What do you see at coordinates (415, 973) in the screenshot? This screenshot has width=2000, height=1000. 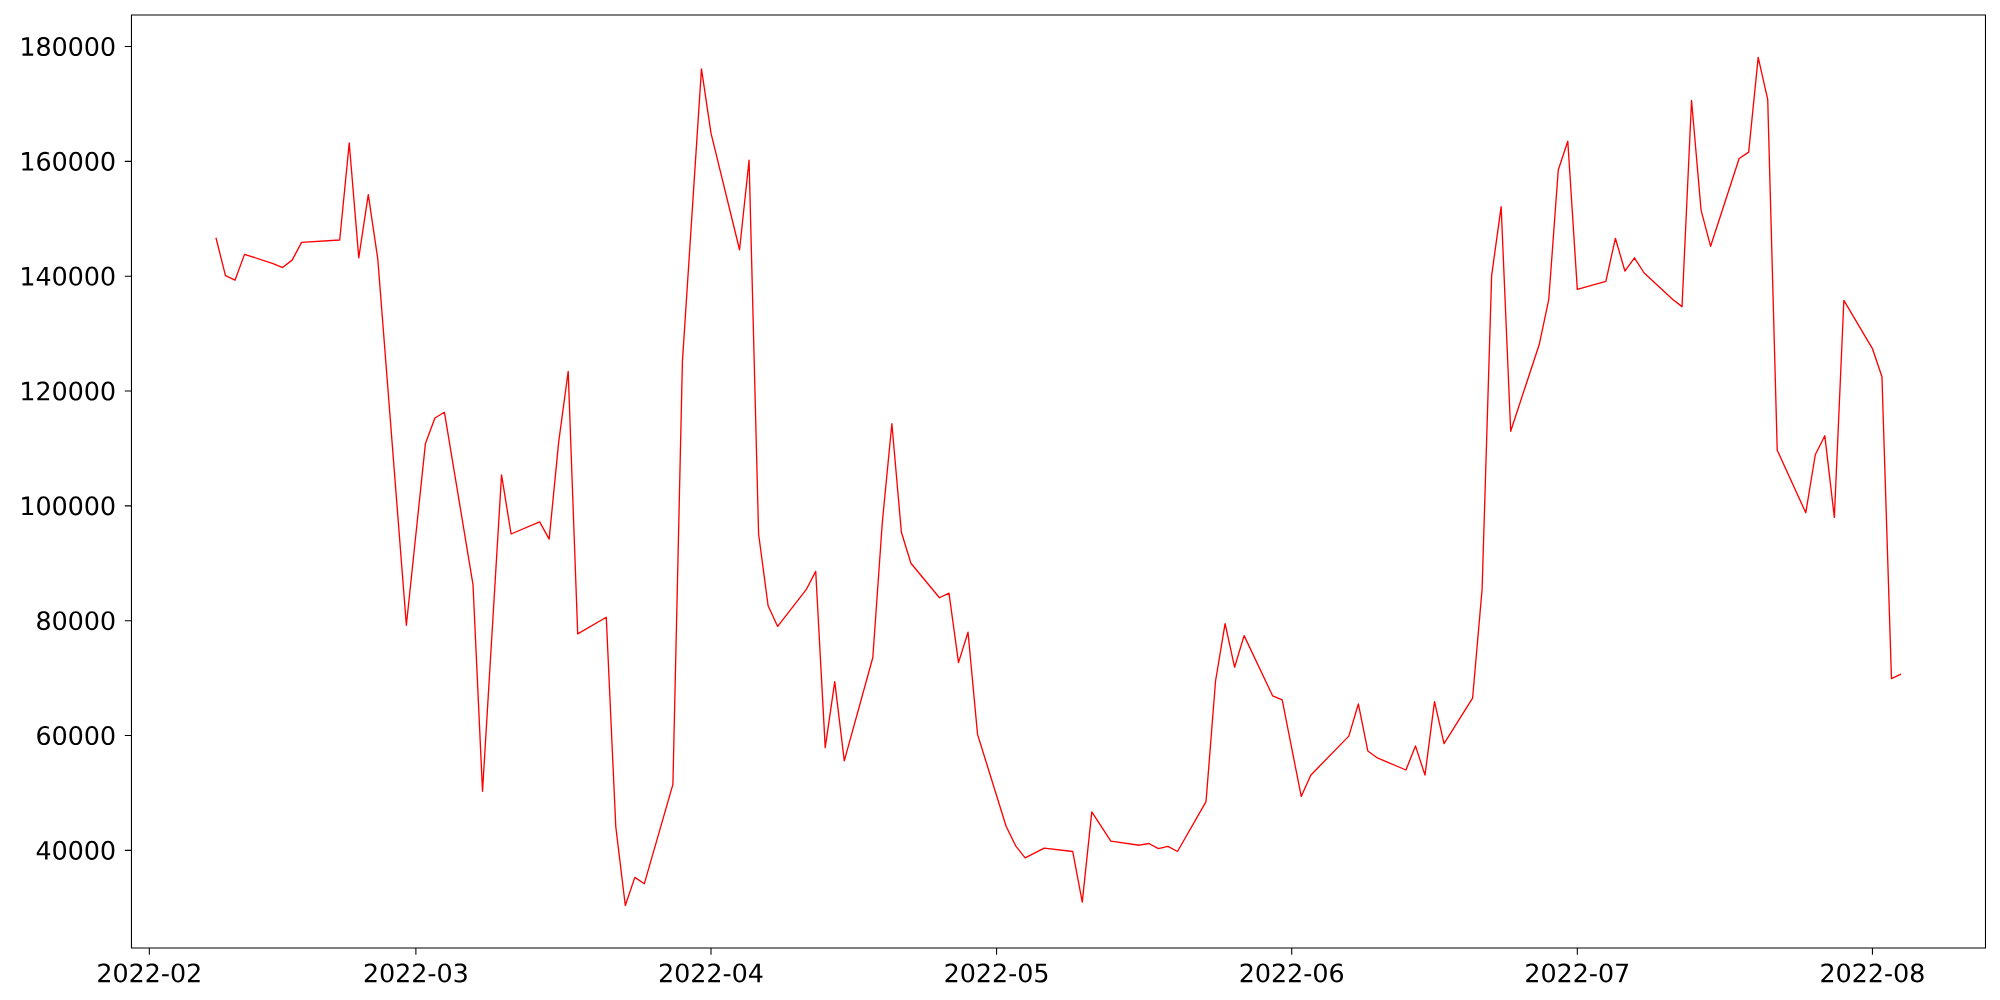 I see `x-tick-label: 2022-03` at bounding box center [415, 973].